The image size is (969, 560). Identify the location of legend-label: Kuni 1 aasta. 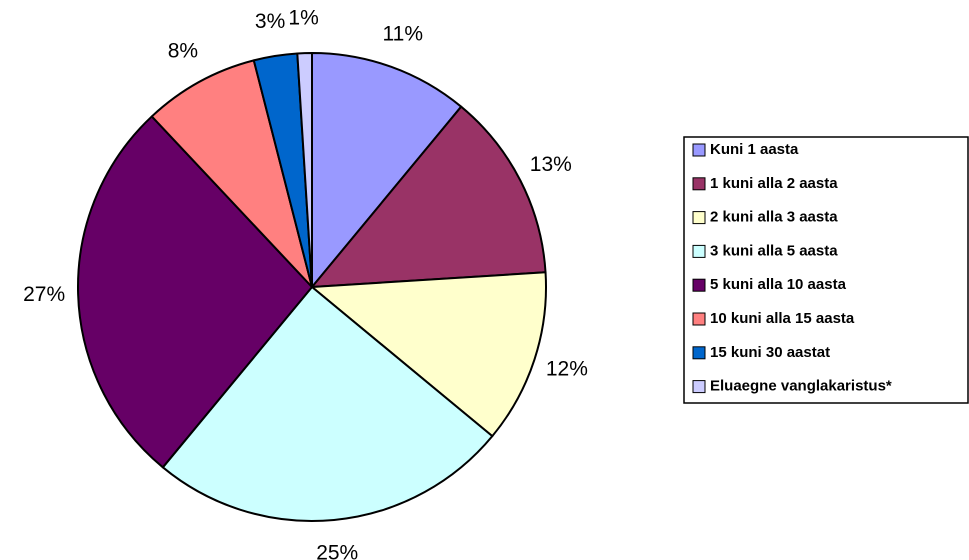
(754, 149).